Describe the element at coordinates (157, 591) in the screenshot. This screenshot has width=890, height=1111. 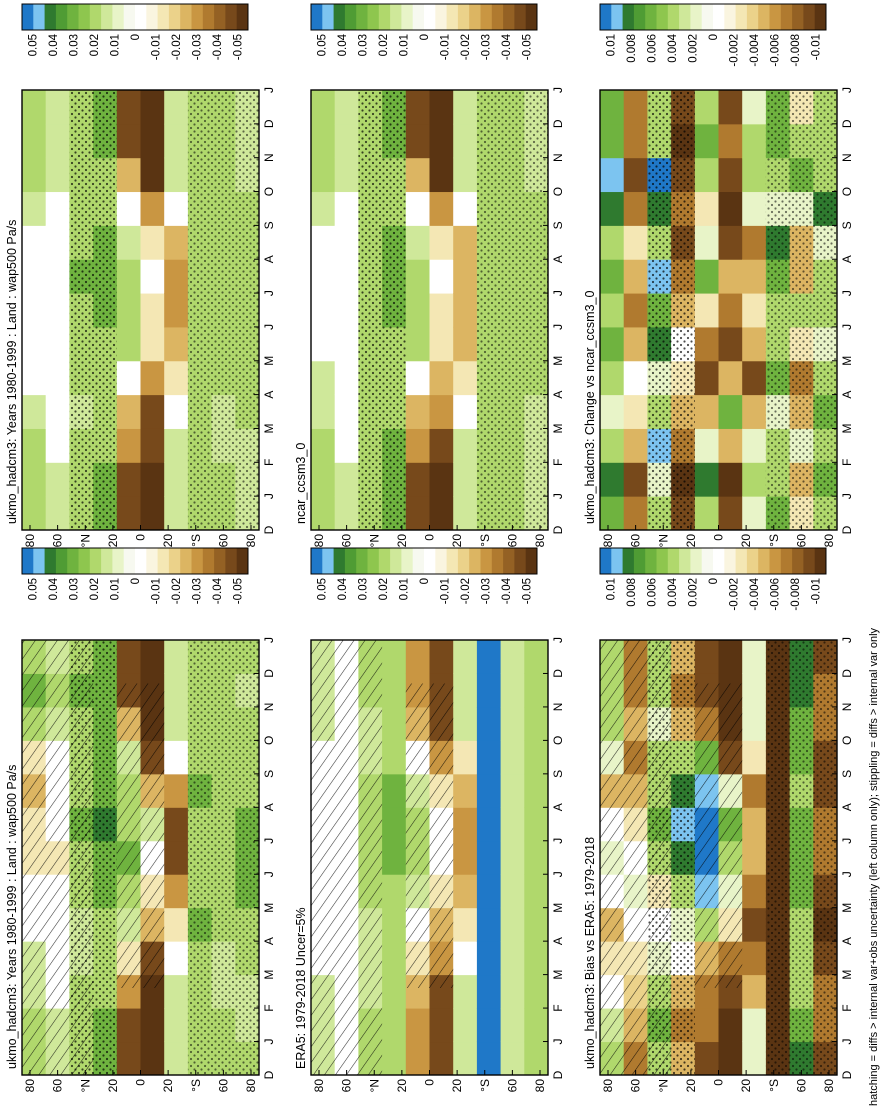
I see `colorbar-label: -0.01` at that location.